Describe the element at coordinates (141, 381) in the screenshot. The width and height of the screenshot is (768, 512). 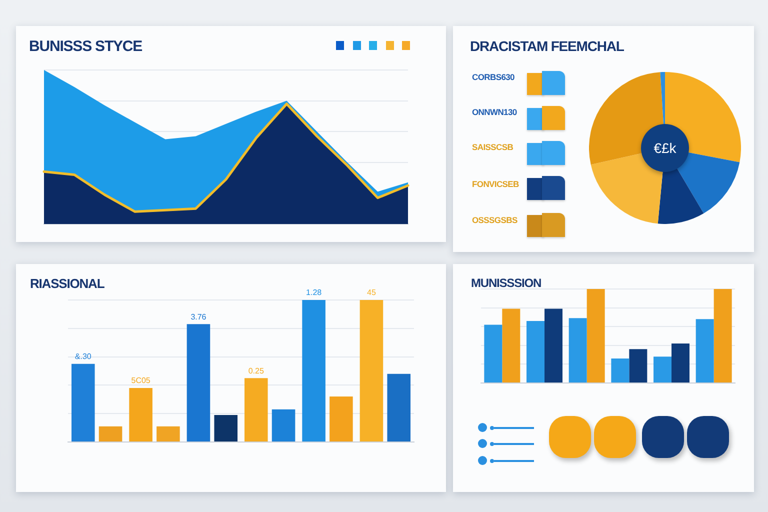
I see `annotation: 5C05` at that location.